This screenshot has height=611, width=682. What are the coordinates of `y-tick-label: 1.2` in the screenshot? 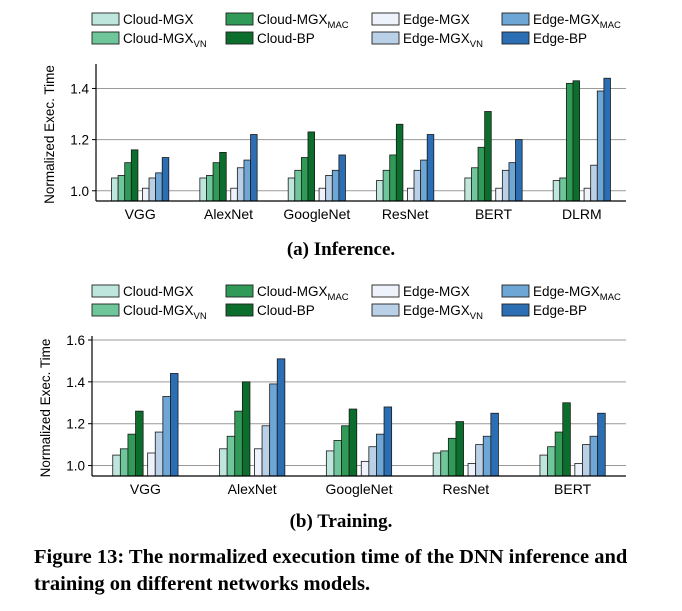 It's located at (75, 424).